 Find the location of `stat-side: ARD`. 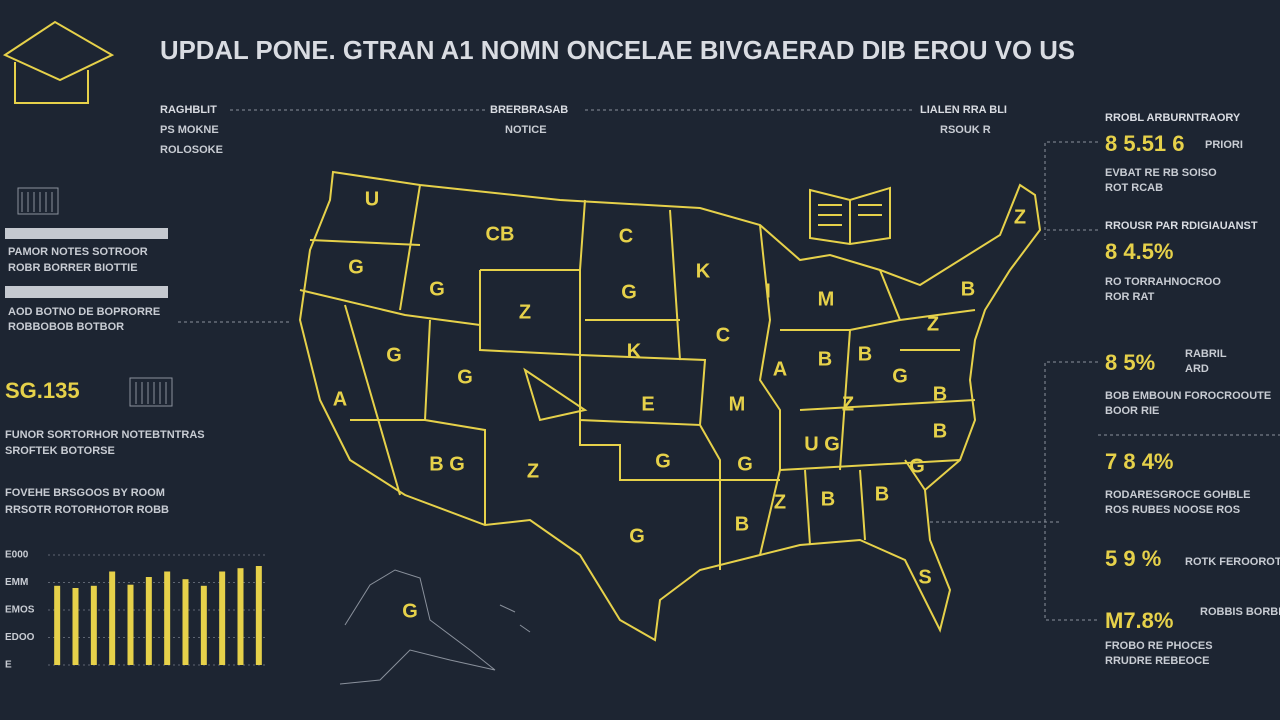

stat-side: ARD is located at coordinates (1197, 369).